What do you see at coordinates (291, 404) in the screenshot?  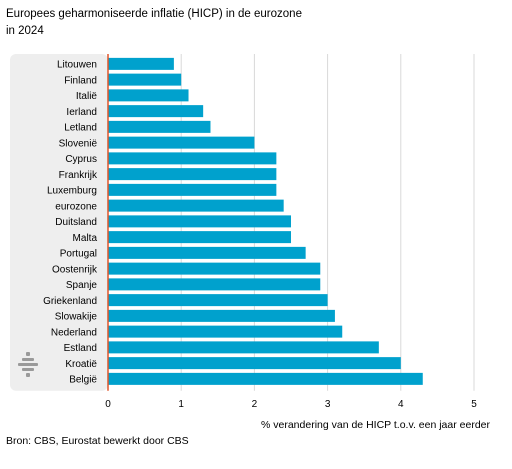 I see `x-tick-labels: 0 1 2 3 4 5` at bounding box center [291, 404].